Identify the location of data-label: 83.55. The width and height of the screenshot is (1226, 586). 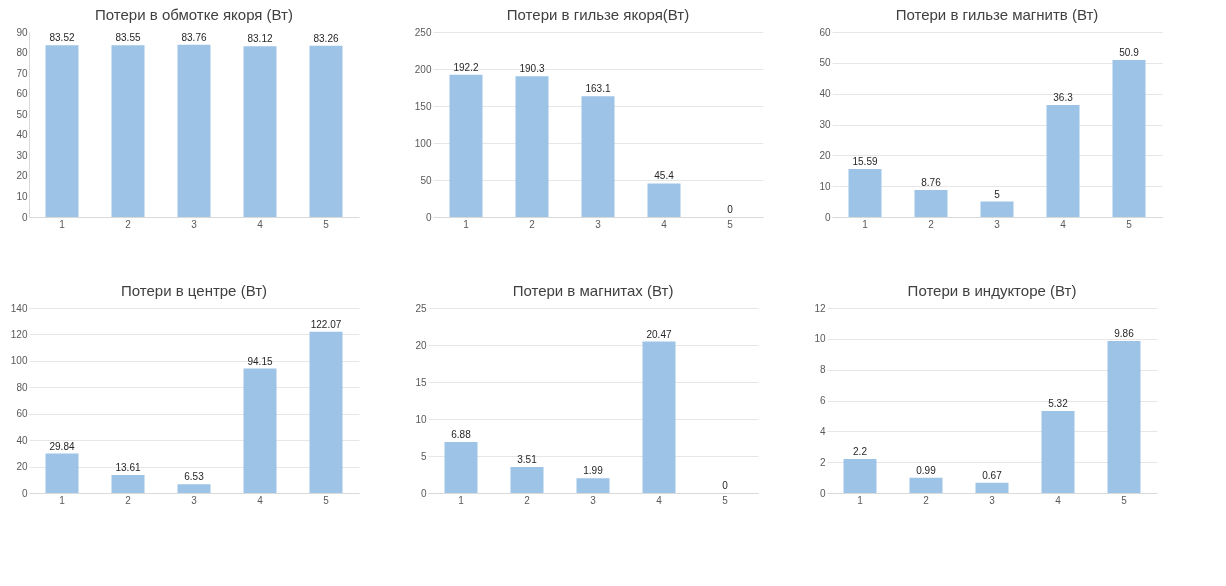
(128, 38).